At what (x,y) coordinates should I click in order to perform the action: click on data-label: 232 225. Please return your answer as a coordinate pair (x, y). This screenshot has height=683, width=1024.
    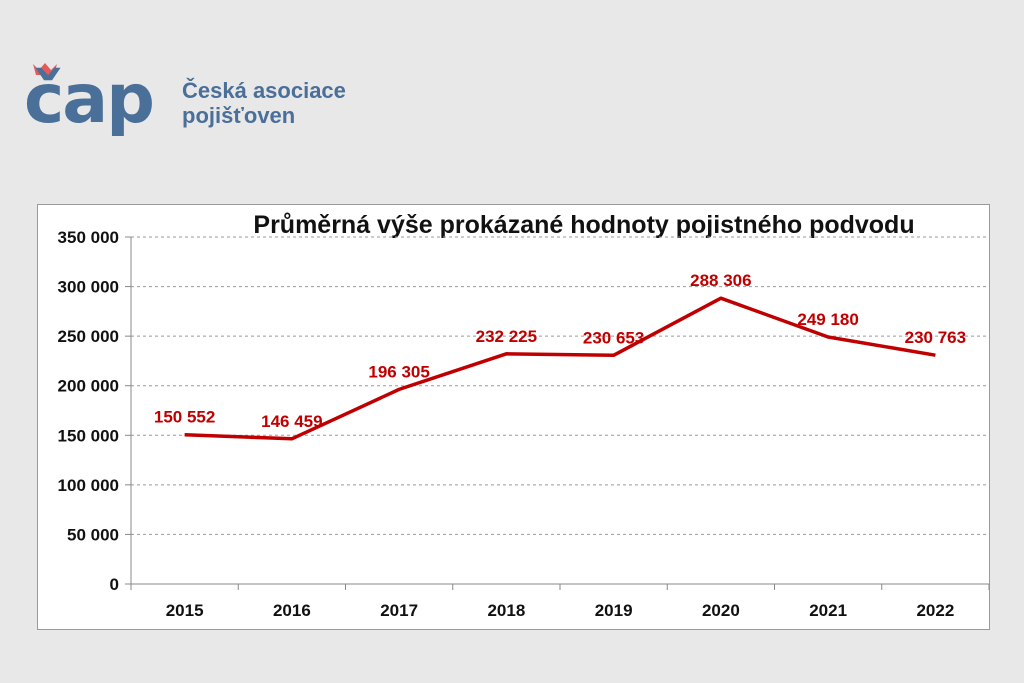
    Looking at the image, I should click on (506, 336).